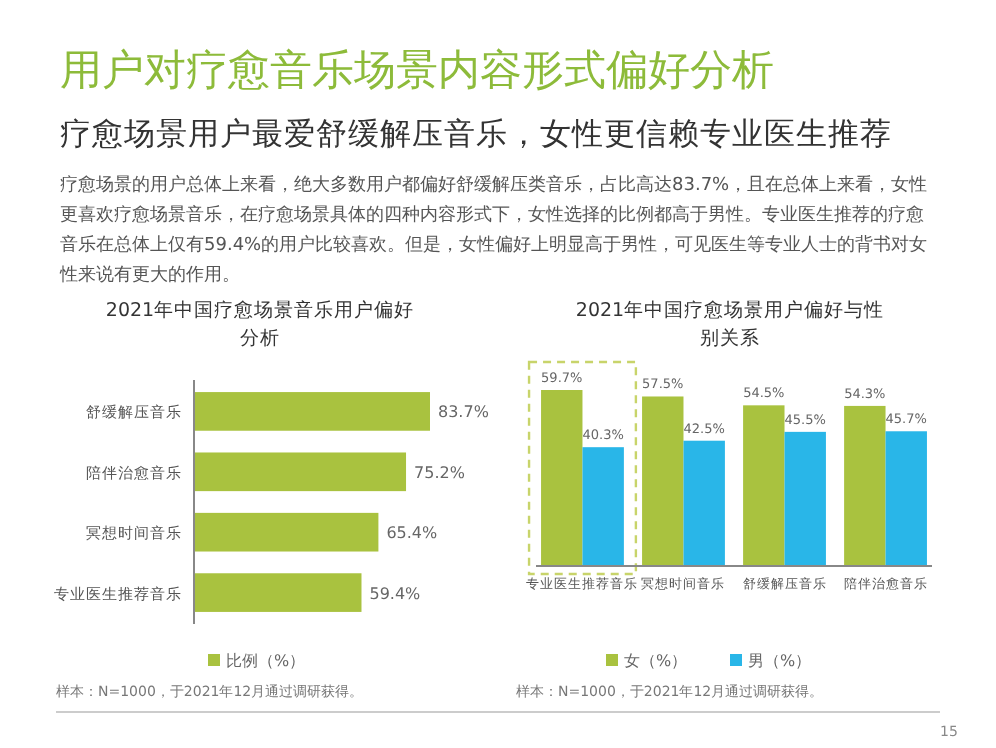 This screenshot has width=996, height=748. I want to click on text: 疗愈场景用户最爱舒缓解压音乐，女性更信赖专业医生推荐, so click(476, 134).